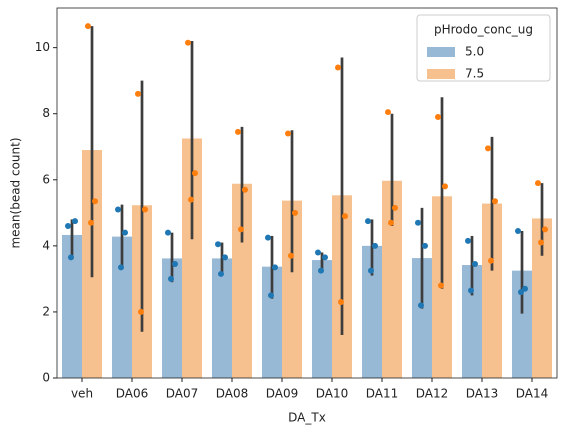 The image size is (563, 432). What do you see at coordinates (16, 192) in the screenshot?
I see `y-axis-label: mean(bead count)` at bounding box center [16, 192].